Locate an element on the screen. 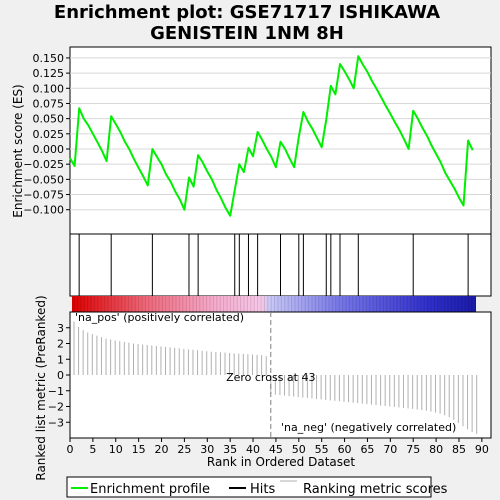 Image resolution: width=500 pixels, height=500 pixels. metric-y-axis: 3 2 1 0 −1 −2 −3 is located at coordinates (59, 375).